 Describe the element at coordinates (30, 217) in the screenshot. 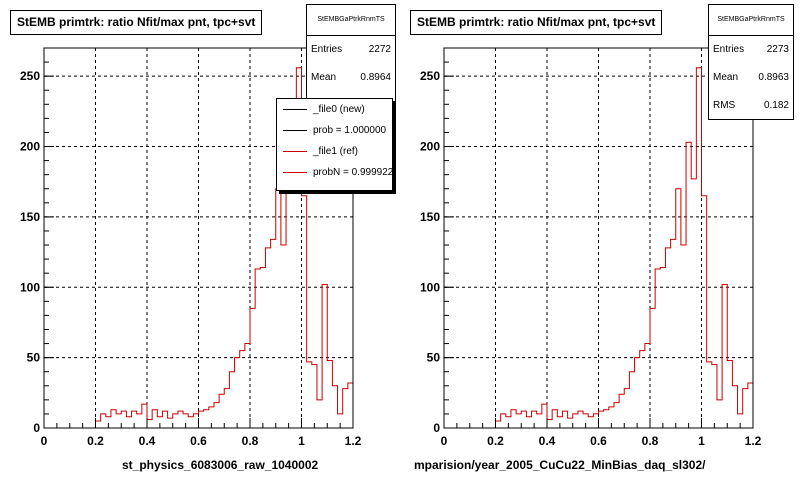

I see `y-tick-label-left: 150` at that location.